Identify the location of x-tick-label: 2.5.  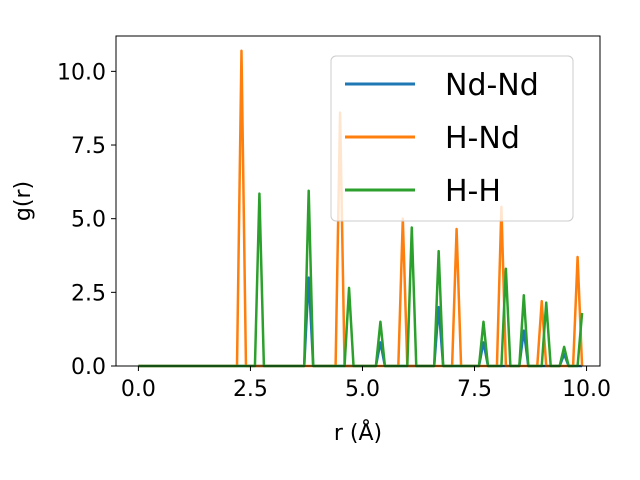
(250, 389).